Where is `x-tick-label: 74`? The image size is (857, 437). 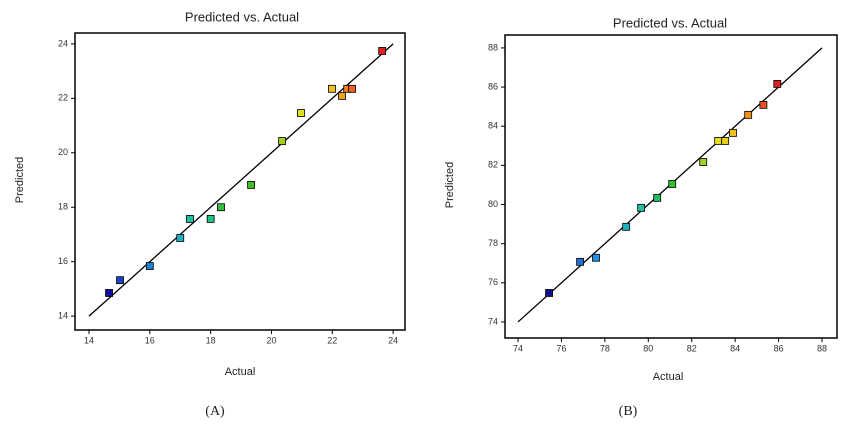 x-tick-label: 74 is located at coordinates (518, 348).